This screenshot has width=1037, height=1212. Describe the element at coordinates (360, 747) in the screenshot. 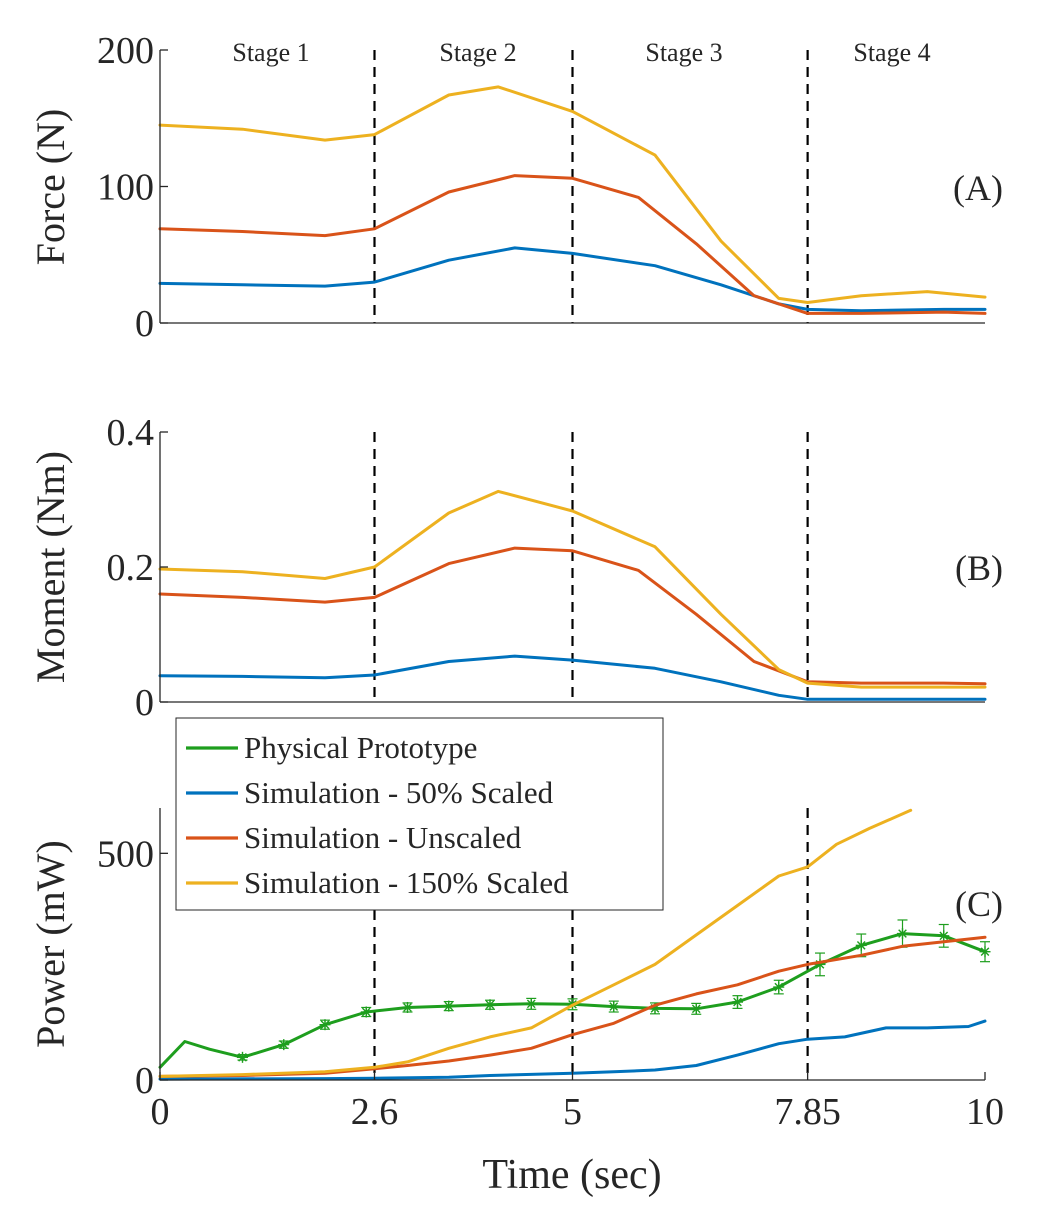

I see `legend-label-physical-prototype: Physical Prototype` at that location.